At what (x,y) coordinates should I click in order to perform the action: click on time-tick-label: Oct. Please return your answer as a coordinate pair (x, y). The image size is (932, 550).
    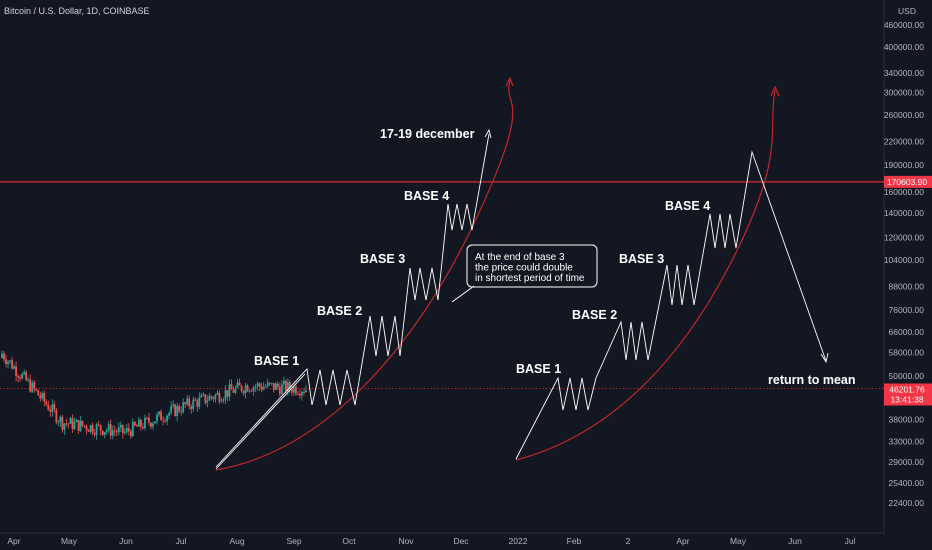
    Looking at the image, I should click on (349, 541).